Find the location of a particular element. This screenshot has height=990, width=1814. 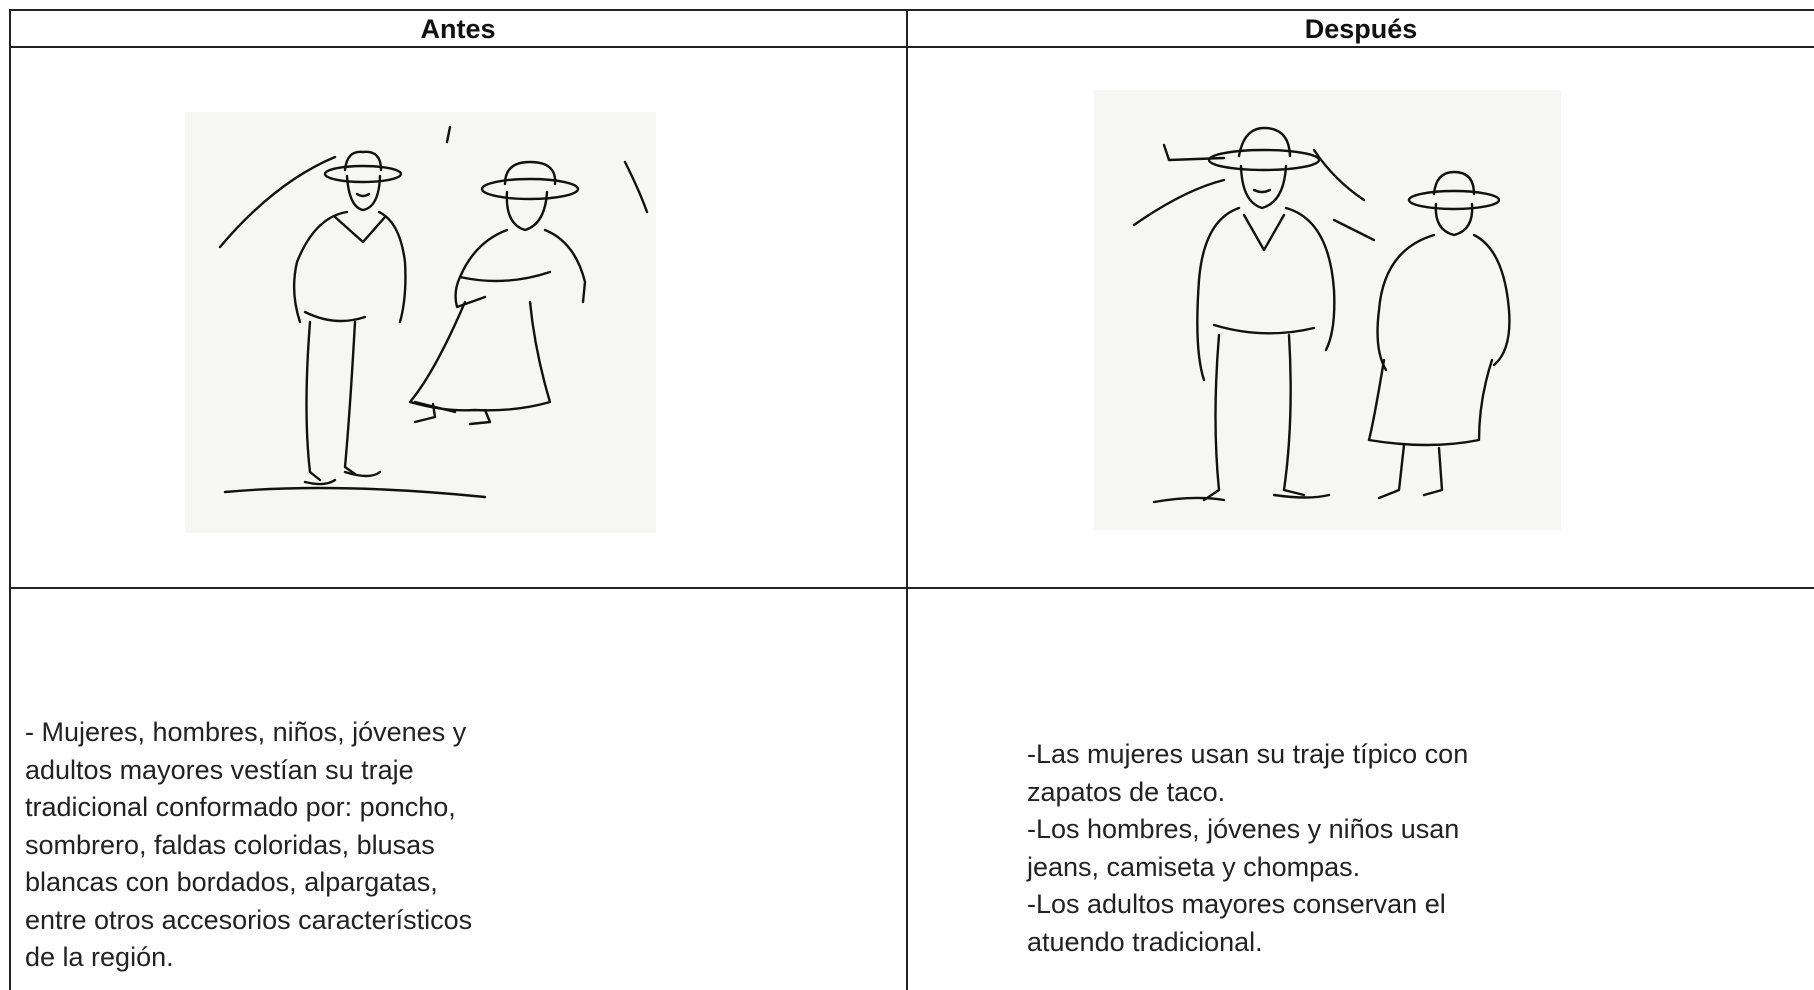

header-border is located at coordinates (911, 47).